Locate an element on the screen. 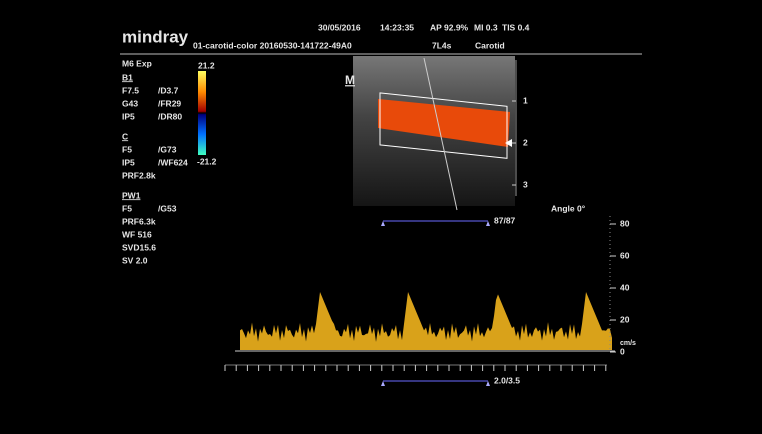 Image resolution: width=762 pixels, height=434 pixels. scale-label: 0 is located at coordinates (622, 351).